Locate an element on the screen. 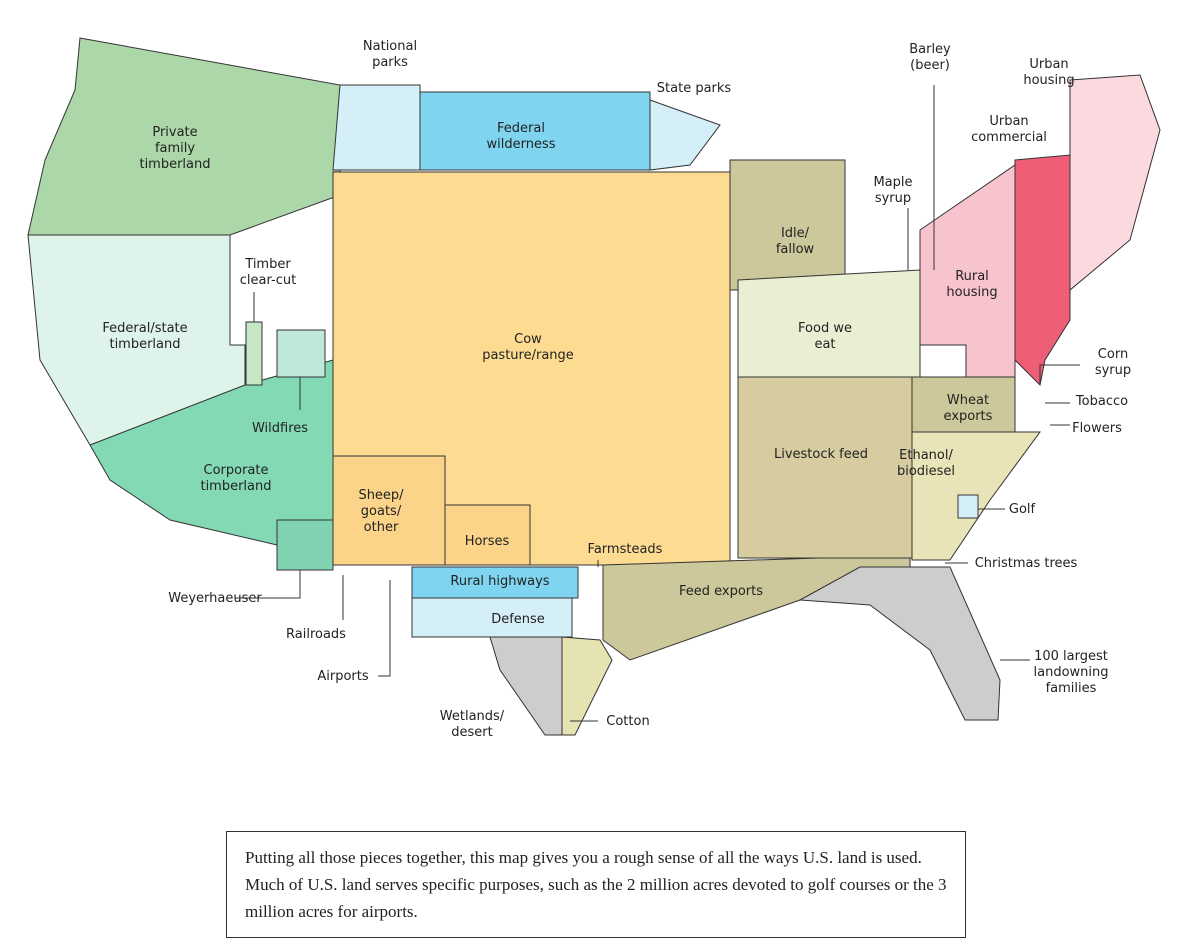 The image size is (1178, 949). region-label: Rural housing is located at coordinates (971, 284).